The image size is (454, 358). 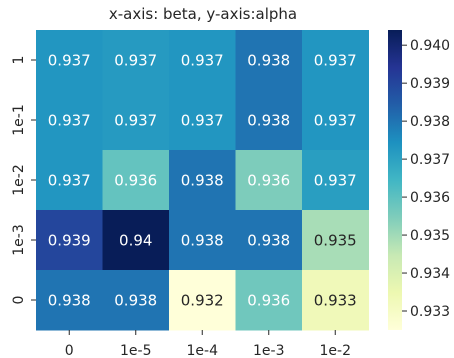 What do you see at coordinates (395, 180) in the screenshot?
I see `colorbar` at bounding box center [395, 180].